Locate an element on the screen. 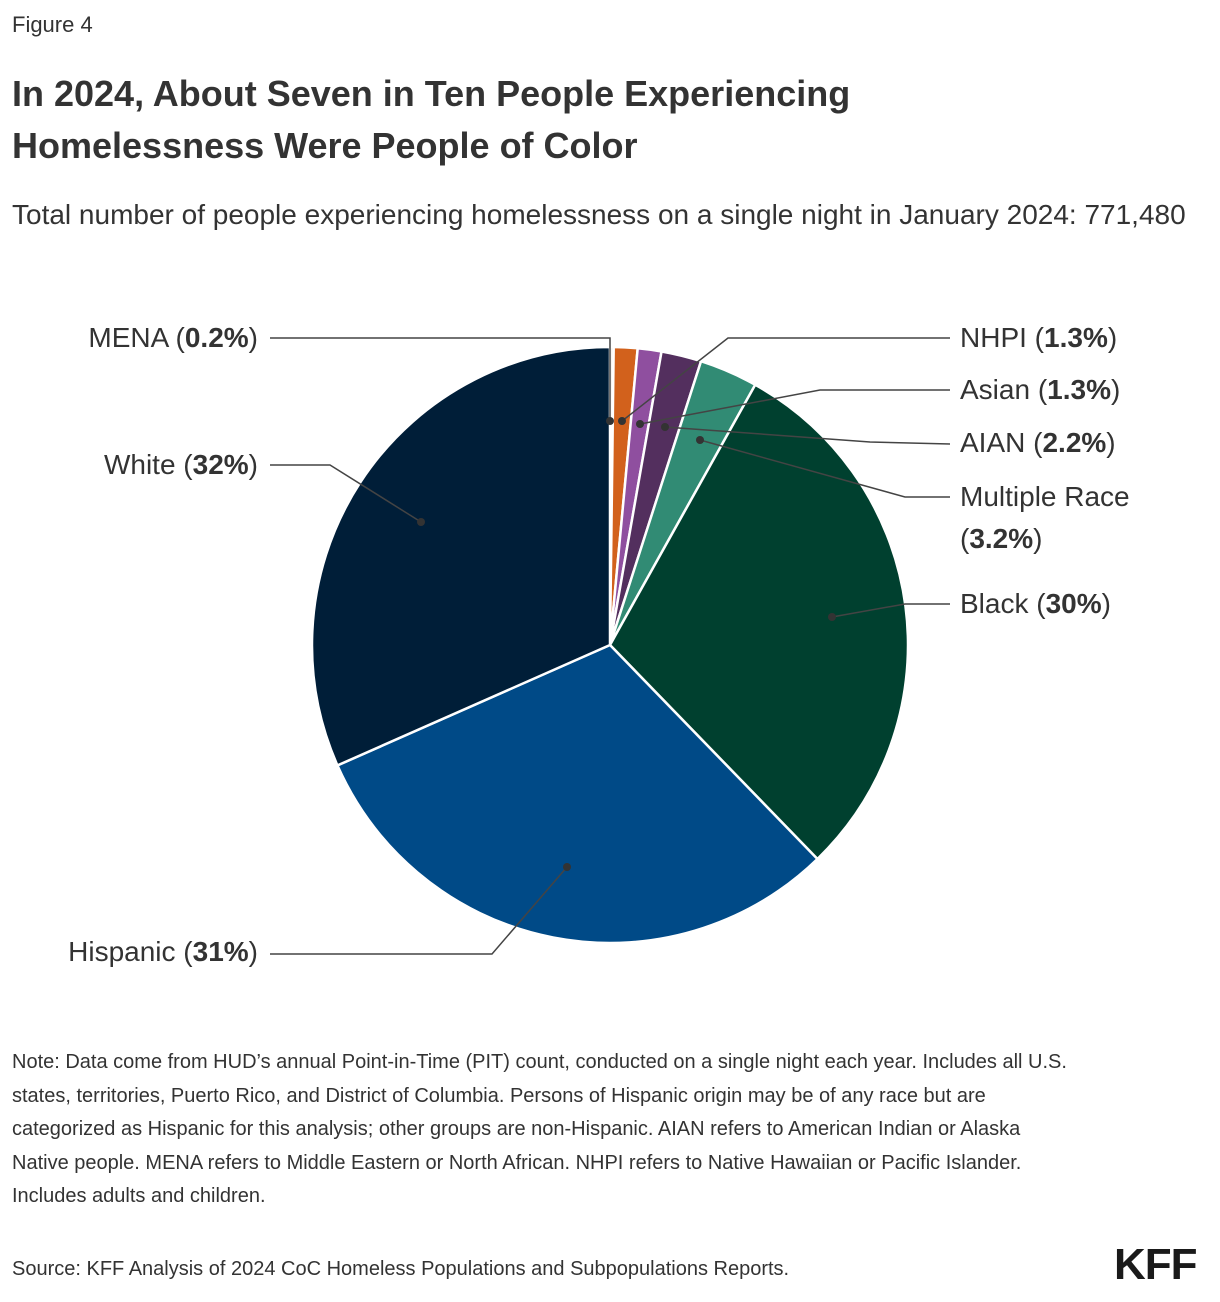  leader-line-white is located at coordinates (346, 493).